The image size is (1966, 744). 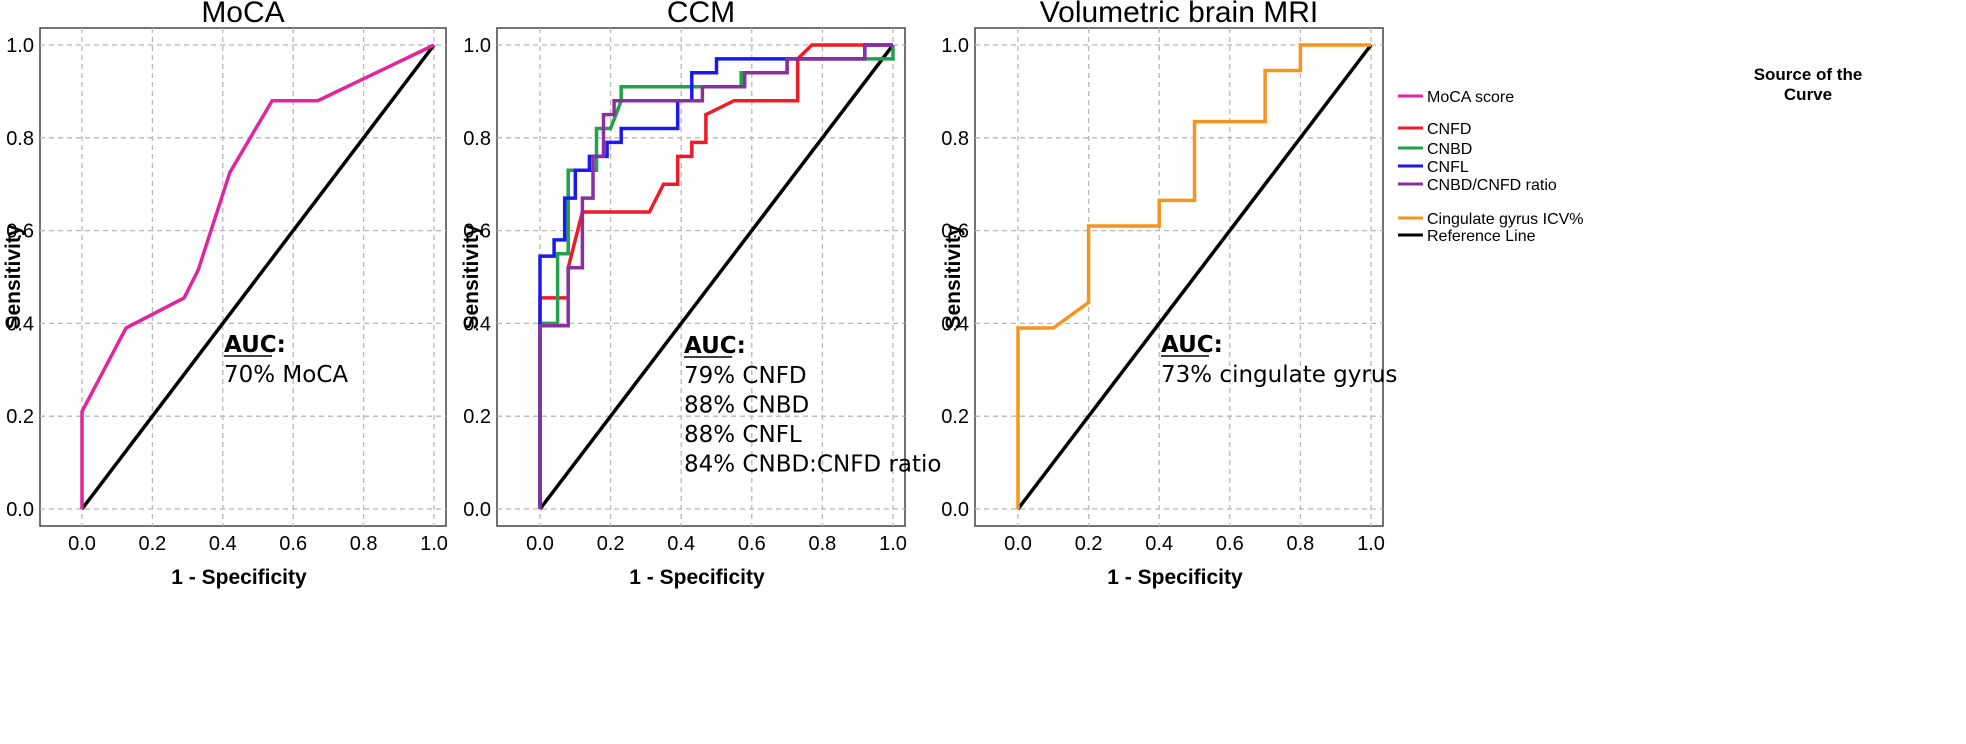 I want to click on ccm-x-tick-label: 0.4, so click(x=681, y=544).